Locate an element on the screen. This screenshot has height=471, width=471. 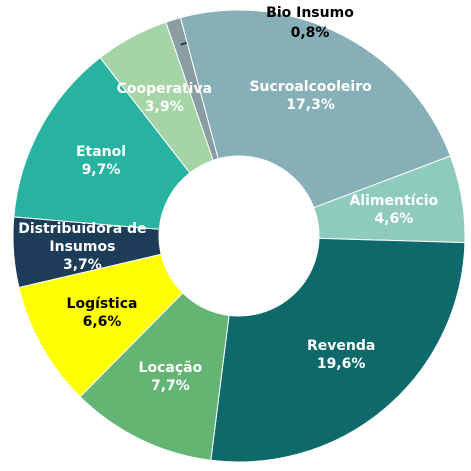
slice-value: 7,7% is located at coordinates (170, 386).